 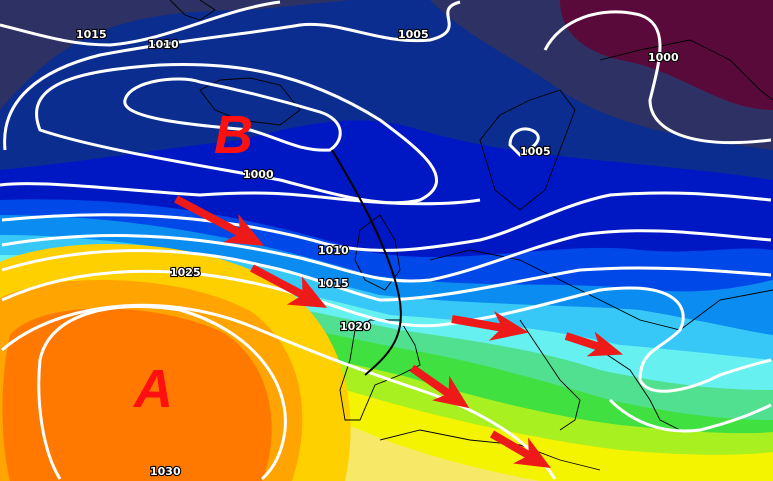 I want to click on trough-line, so click(x=366, y=262).